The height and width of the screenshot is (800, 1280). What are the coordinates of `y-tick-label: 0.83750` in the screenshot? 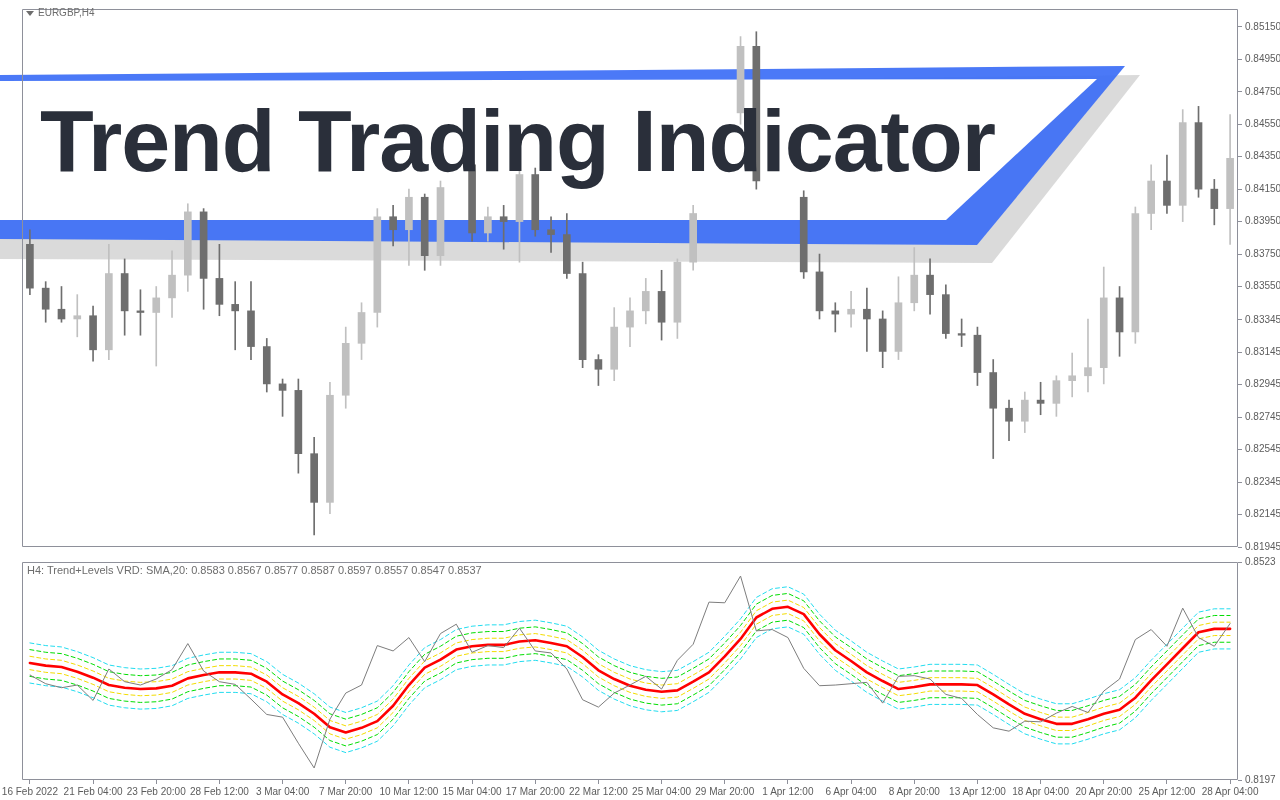 It's located at (1262, 253).